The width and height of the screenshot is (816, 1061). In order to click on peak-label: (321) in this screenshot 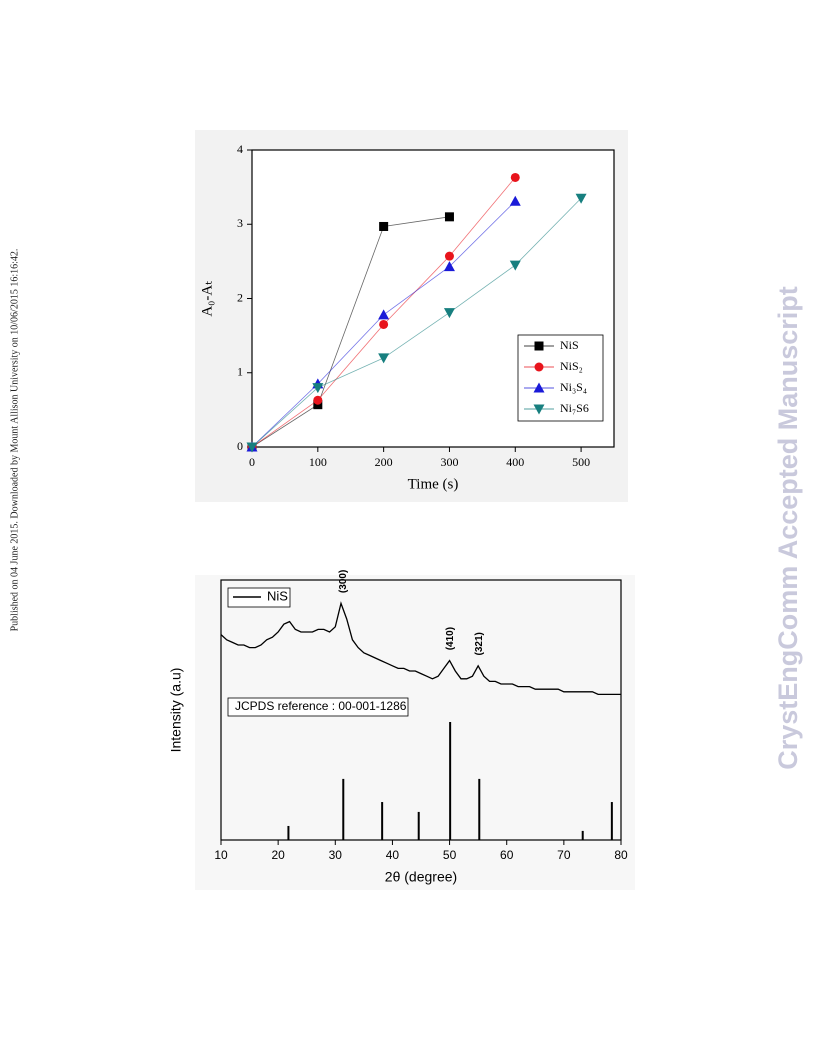, I will do `click(479, 643)`.